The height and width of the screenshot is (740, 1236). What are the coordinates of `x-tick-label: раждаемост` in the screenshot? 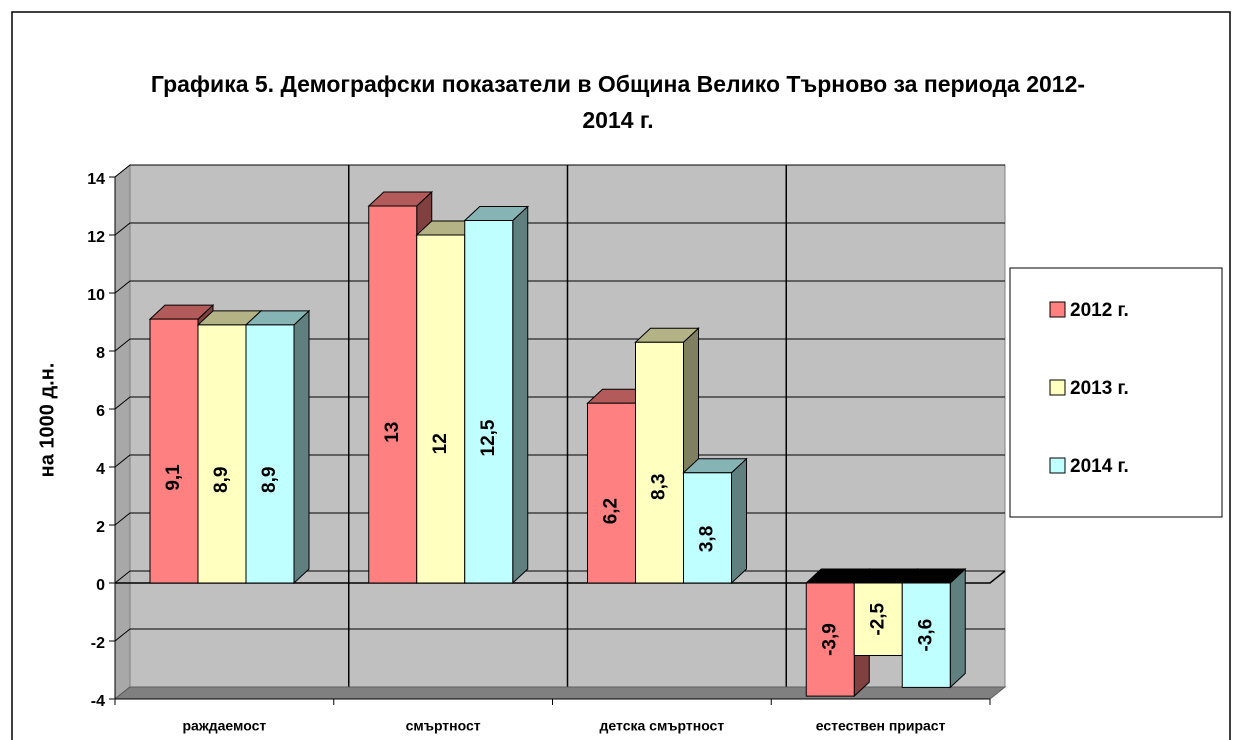 It's located at (225, 726).